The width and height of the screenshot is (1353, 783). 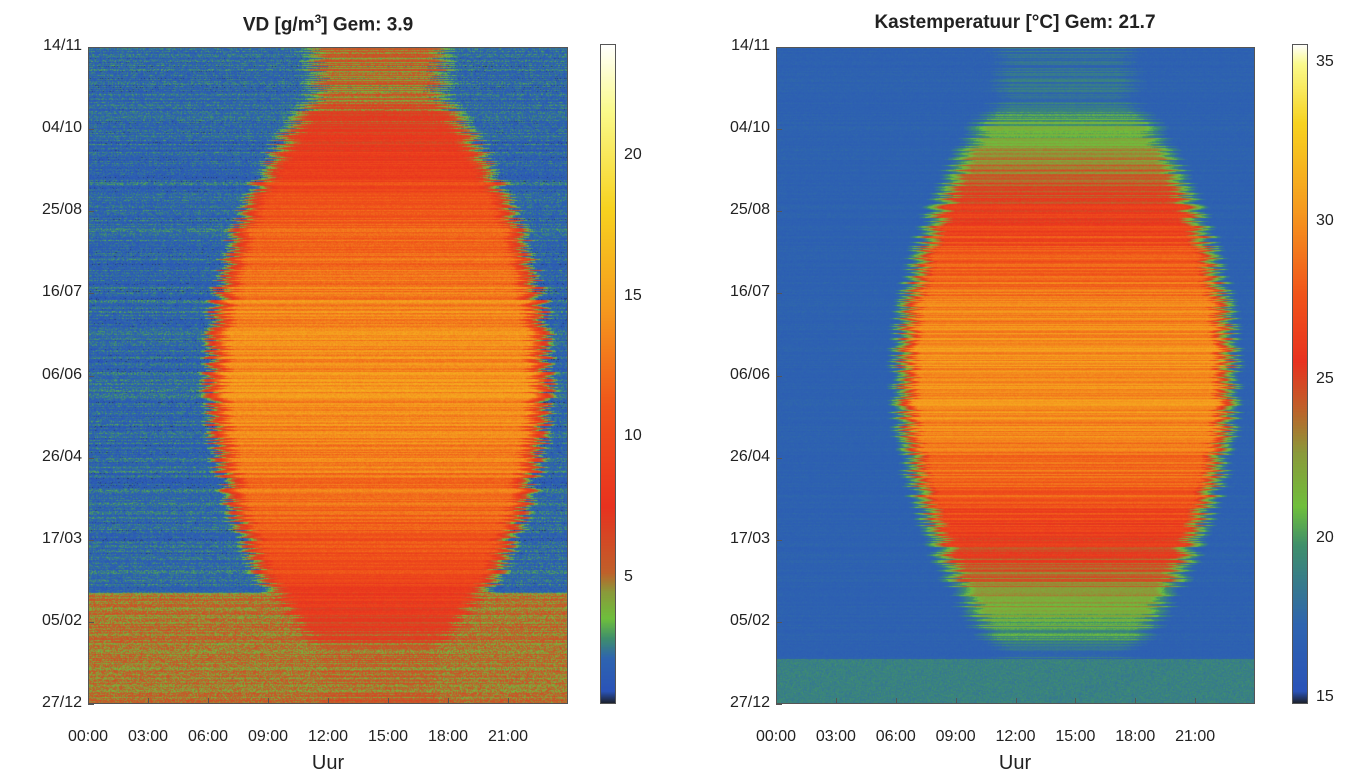 What do you see at coordinates (1325, 379) in the screenshot?
I see `colorbar-tick-label: 25` at bounding box center [1325, 379].